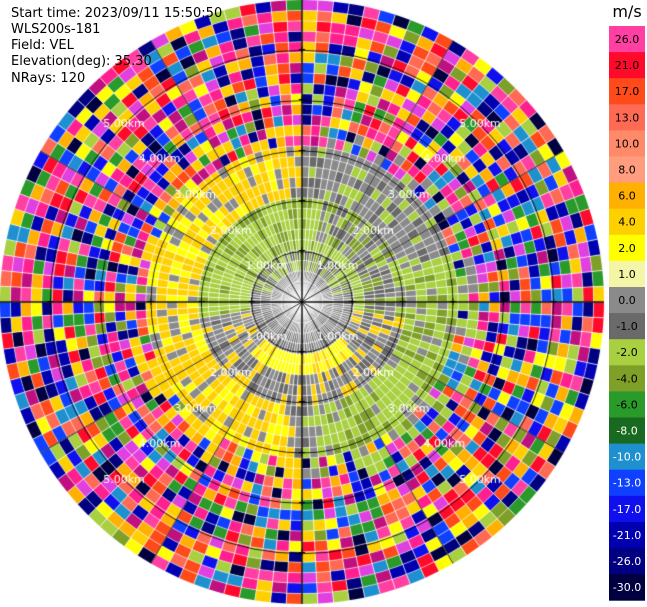 Image resolution: width=647 pixels, height=607 pixels. Describe the element at coordinates (42, 45) in the screenshot. I see `field-label: Field: VEL` at that location.